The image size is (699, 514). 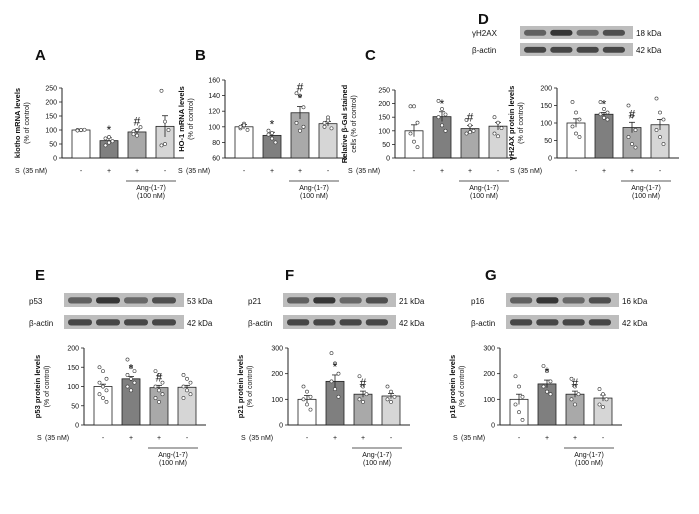 I want to click on y-tick-label: 120, so click(x=214, y=112).